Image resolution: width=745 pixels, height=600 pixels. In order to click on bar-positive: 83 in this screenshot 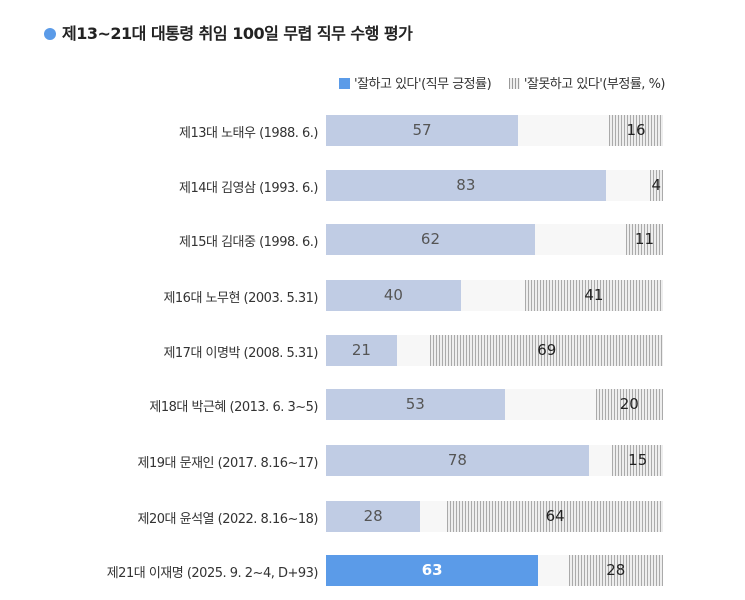, I will do `click(466, 185)`.